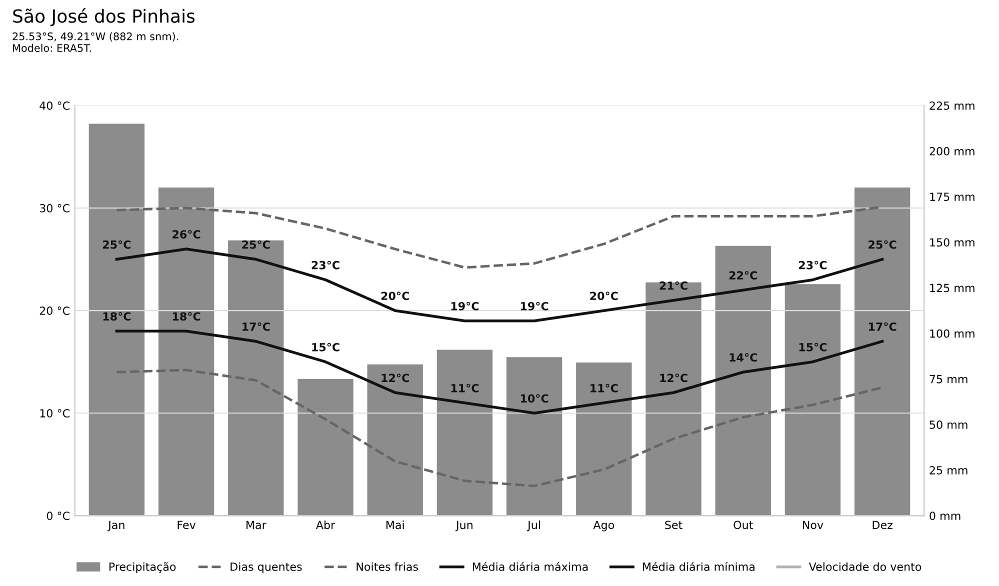 The width and height of the screenshot is (999, 586). I want to click on y2-tick-label: 50 mm, so click(949, 424).